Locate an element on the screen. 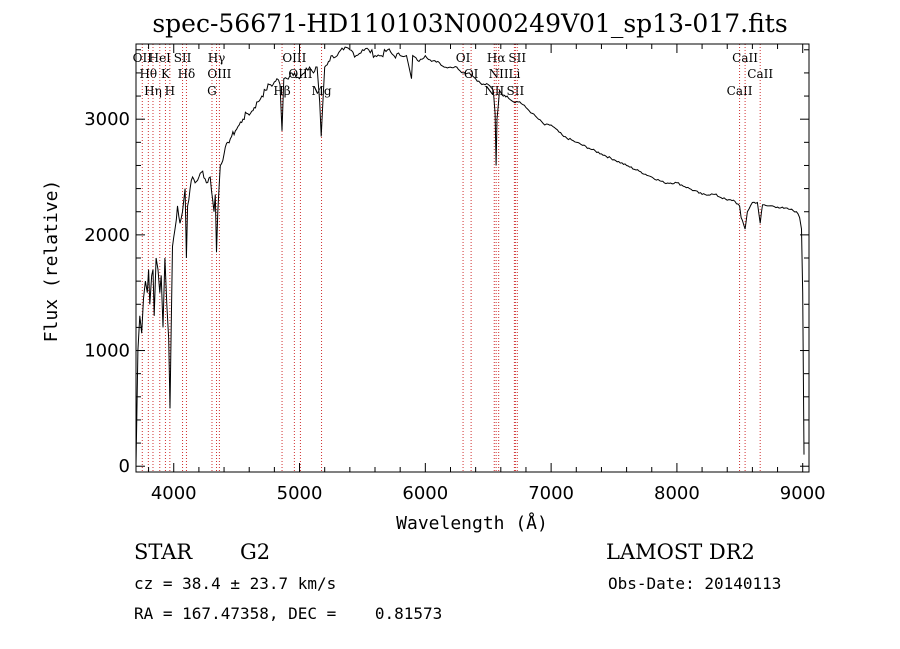 The image size is (900, 649). subclass-label: G2 is located at coordinates (255, 552).